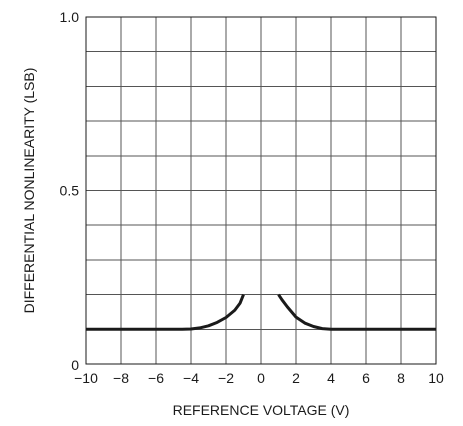 The height and width of the screenshot is (426, 463). I want to click on x-tick-label: −10, so click(86, 378).